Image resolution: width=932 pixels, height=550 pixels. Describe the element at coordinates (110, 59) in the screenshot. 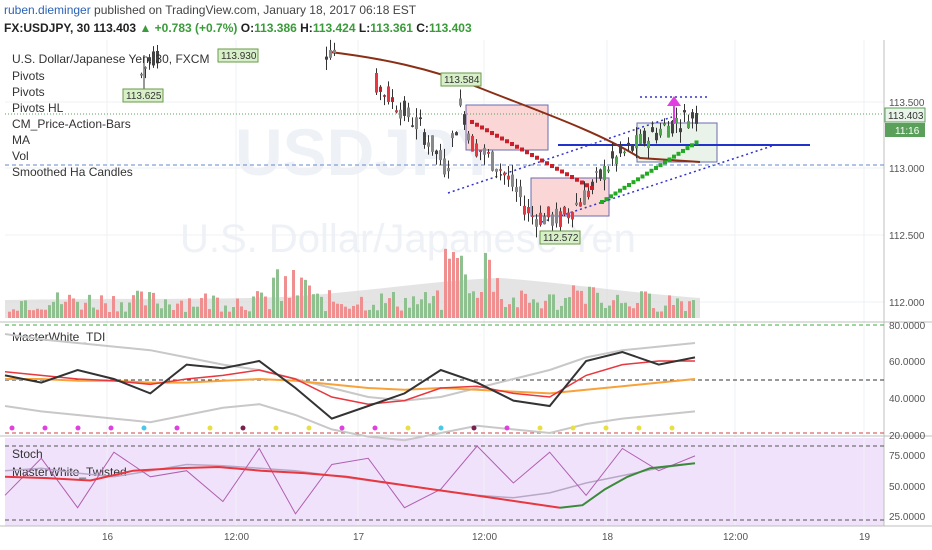

I see `main-panel-title: U.S. Dollar/Japanese Yen, 30, FXCM` at that location.